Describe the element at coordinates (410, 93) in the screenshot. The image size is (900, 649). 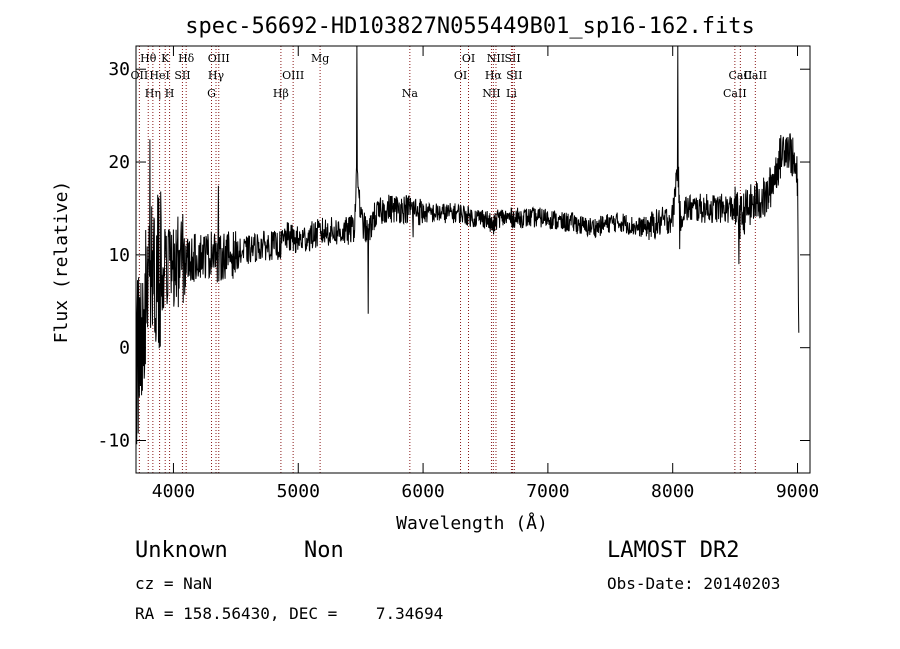
I see `line-label-14: Na` at that location.